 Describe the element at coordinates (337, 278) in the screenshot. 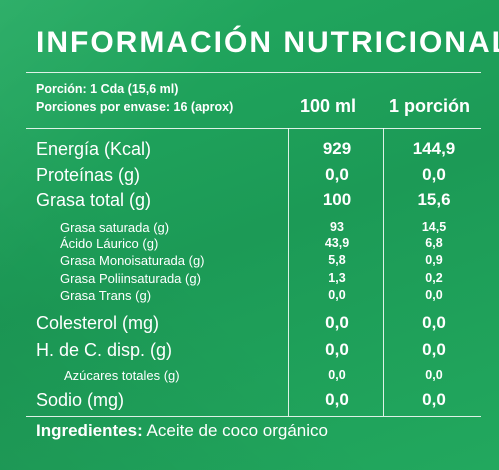

I see `value-per-100: 1,3` at that location.